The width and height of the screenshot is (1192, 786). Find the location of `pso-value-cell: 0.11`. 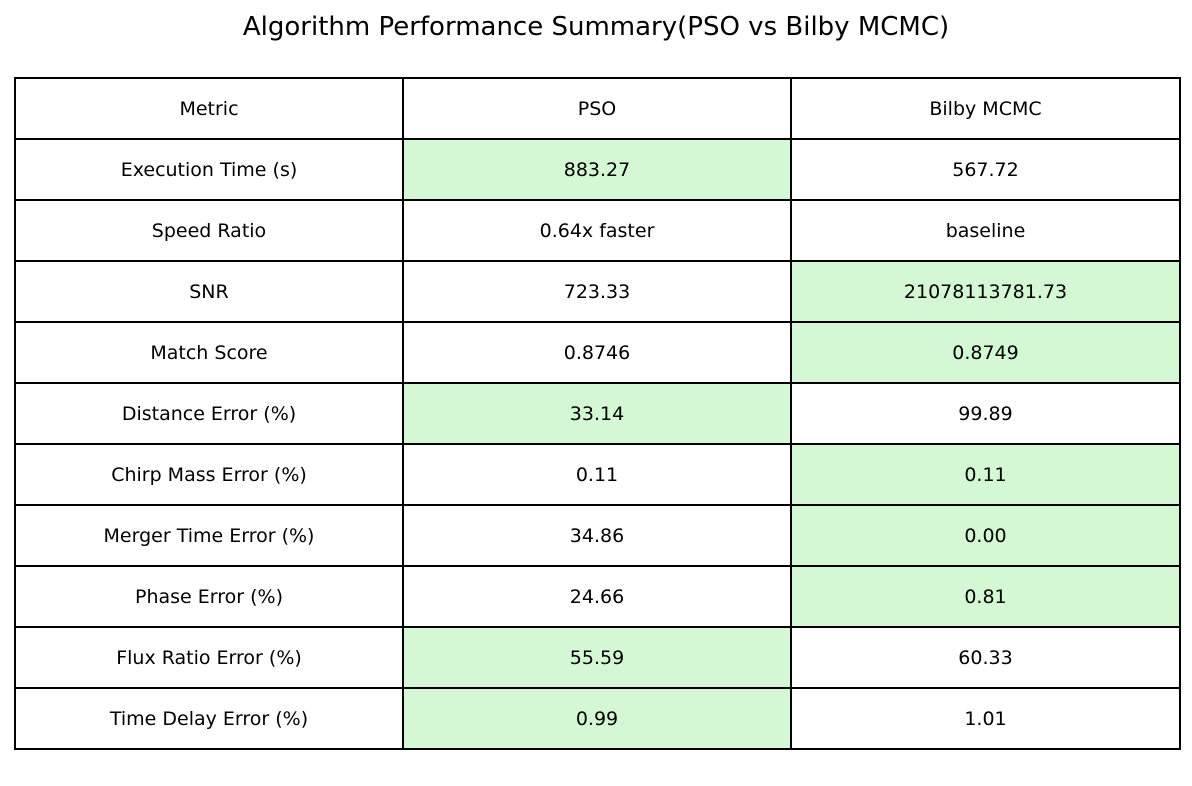

pso-value-cell: 0.11 is located at coordinates (597, 474).